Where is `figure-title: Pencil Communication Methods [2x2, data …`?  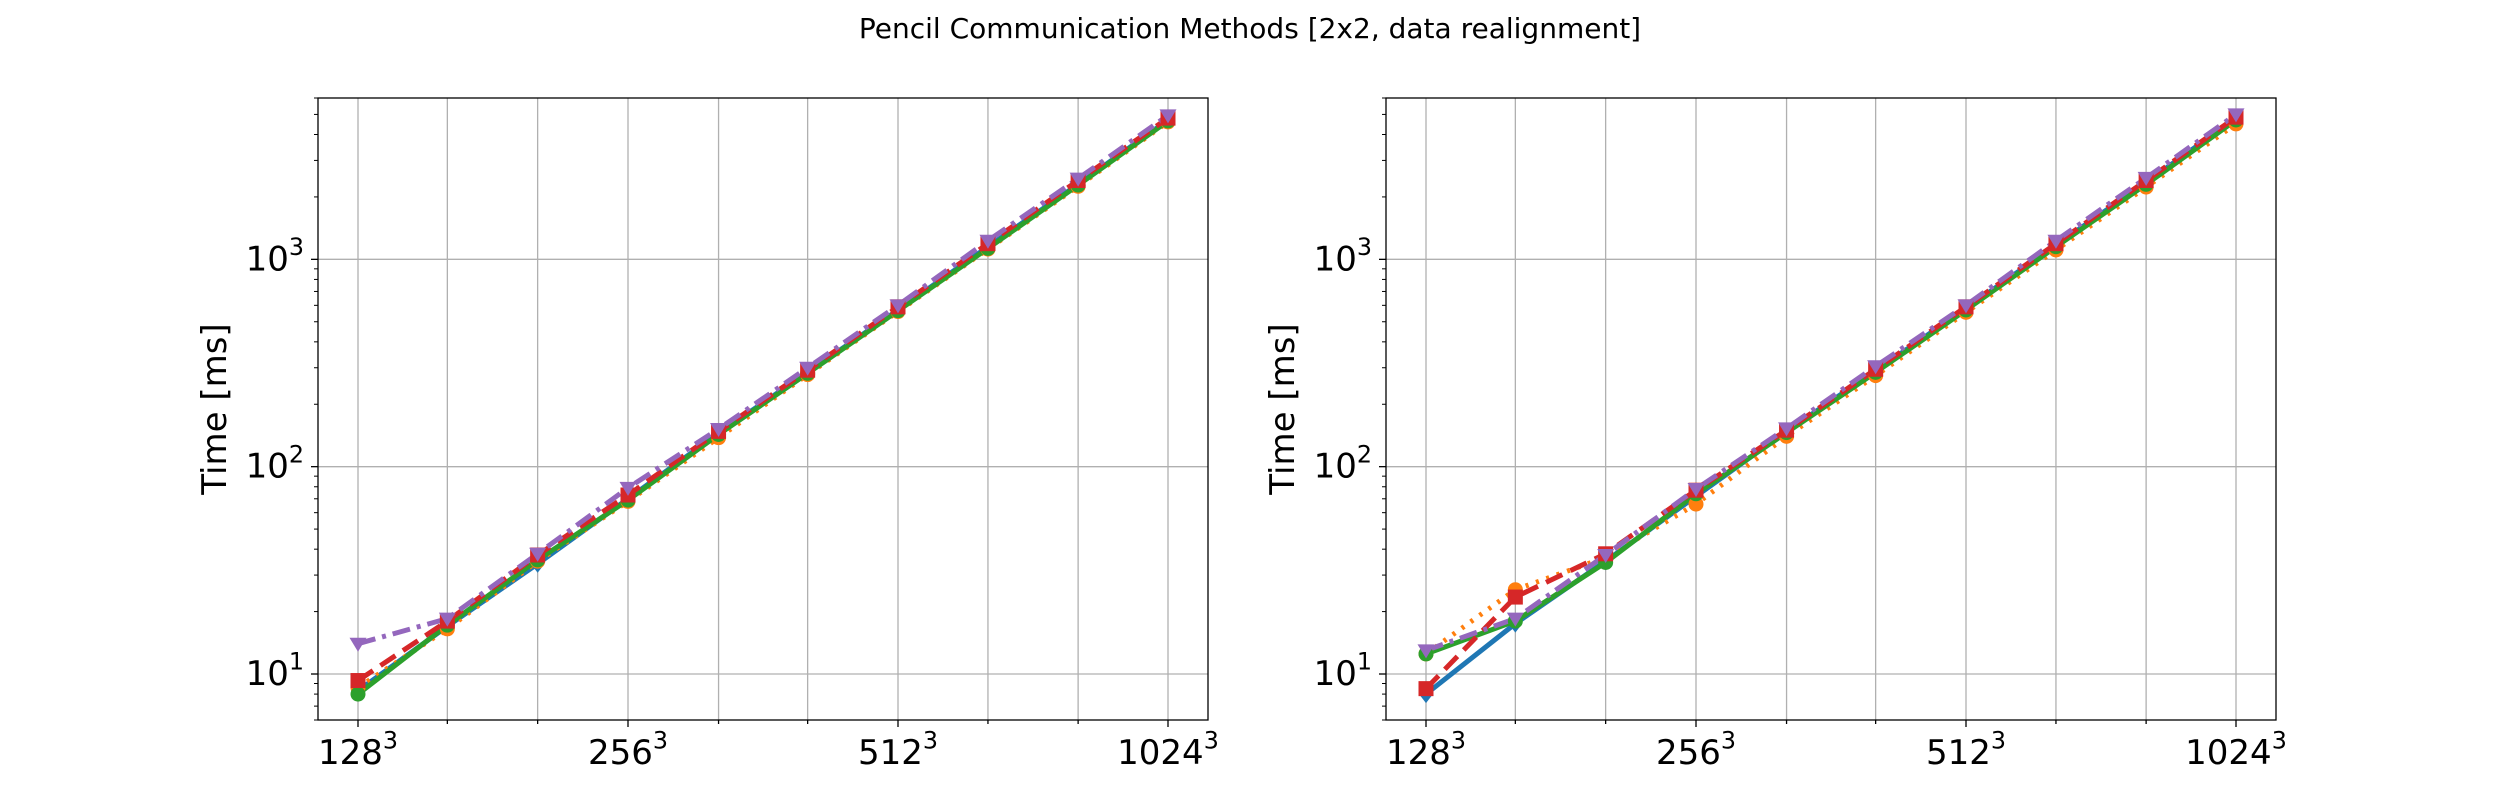
figure-title: Pencil Communication Methods [2x2, data … is located at coordinates (1250, 28).